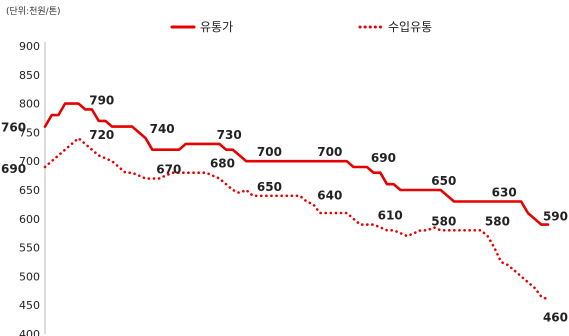  Describe the element at coordinates (555, 217) in the screenshot. I see `data-label: 590` at that location.